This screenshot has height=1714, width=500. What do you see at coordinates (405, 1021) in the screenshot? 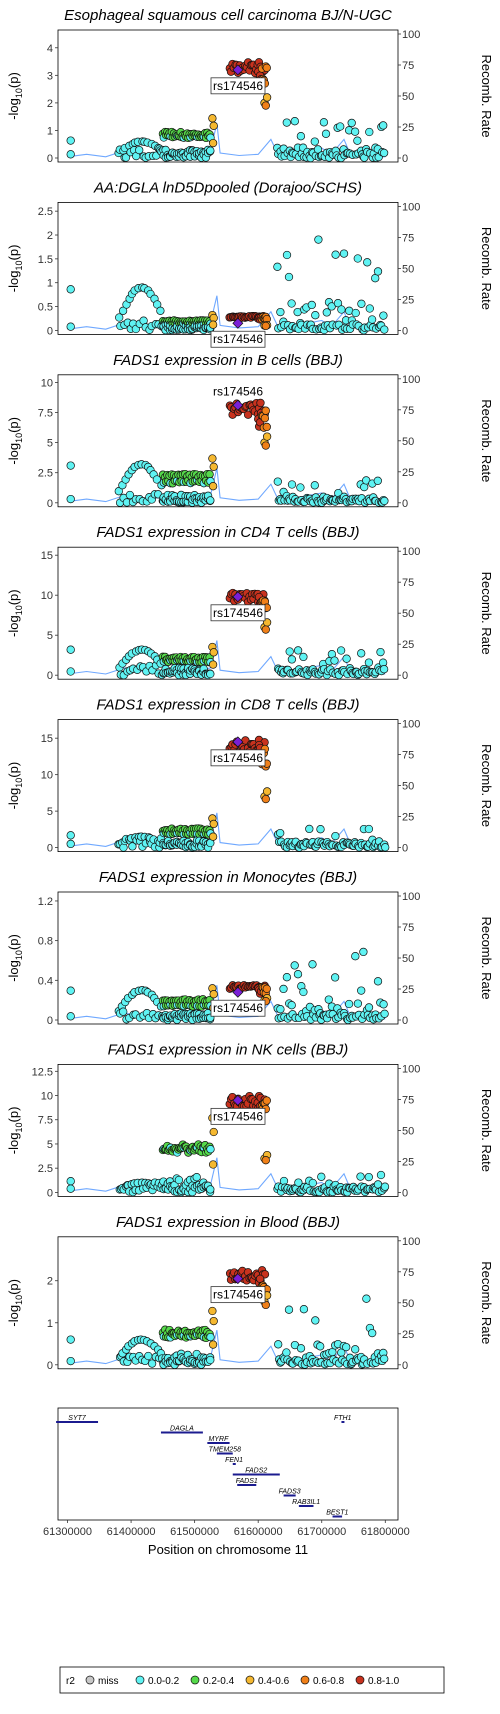
I see `panel-6-y2tick-label: 0` at bounding box center [405, 1021].